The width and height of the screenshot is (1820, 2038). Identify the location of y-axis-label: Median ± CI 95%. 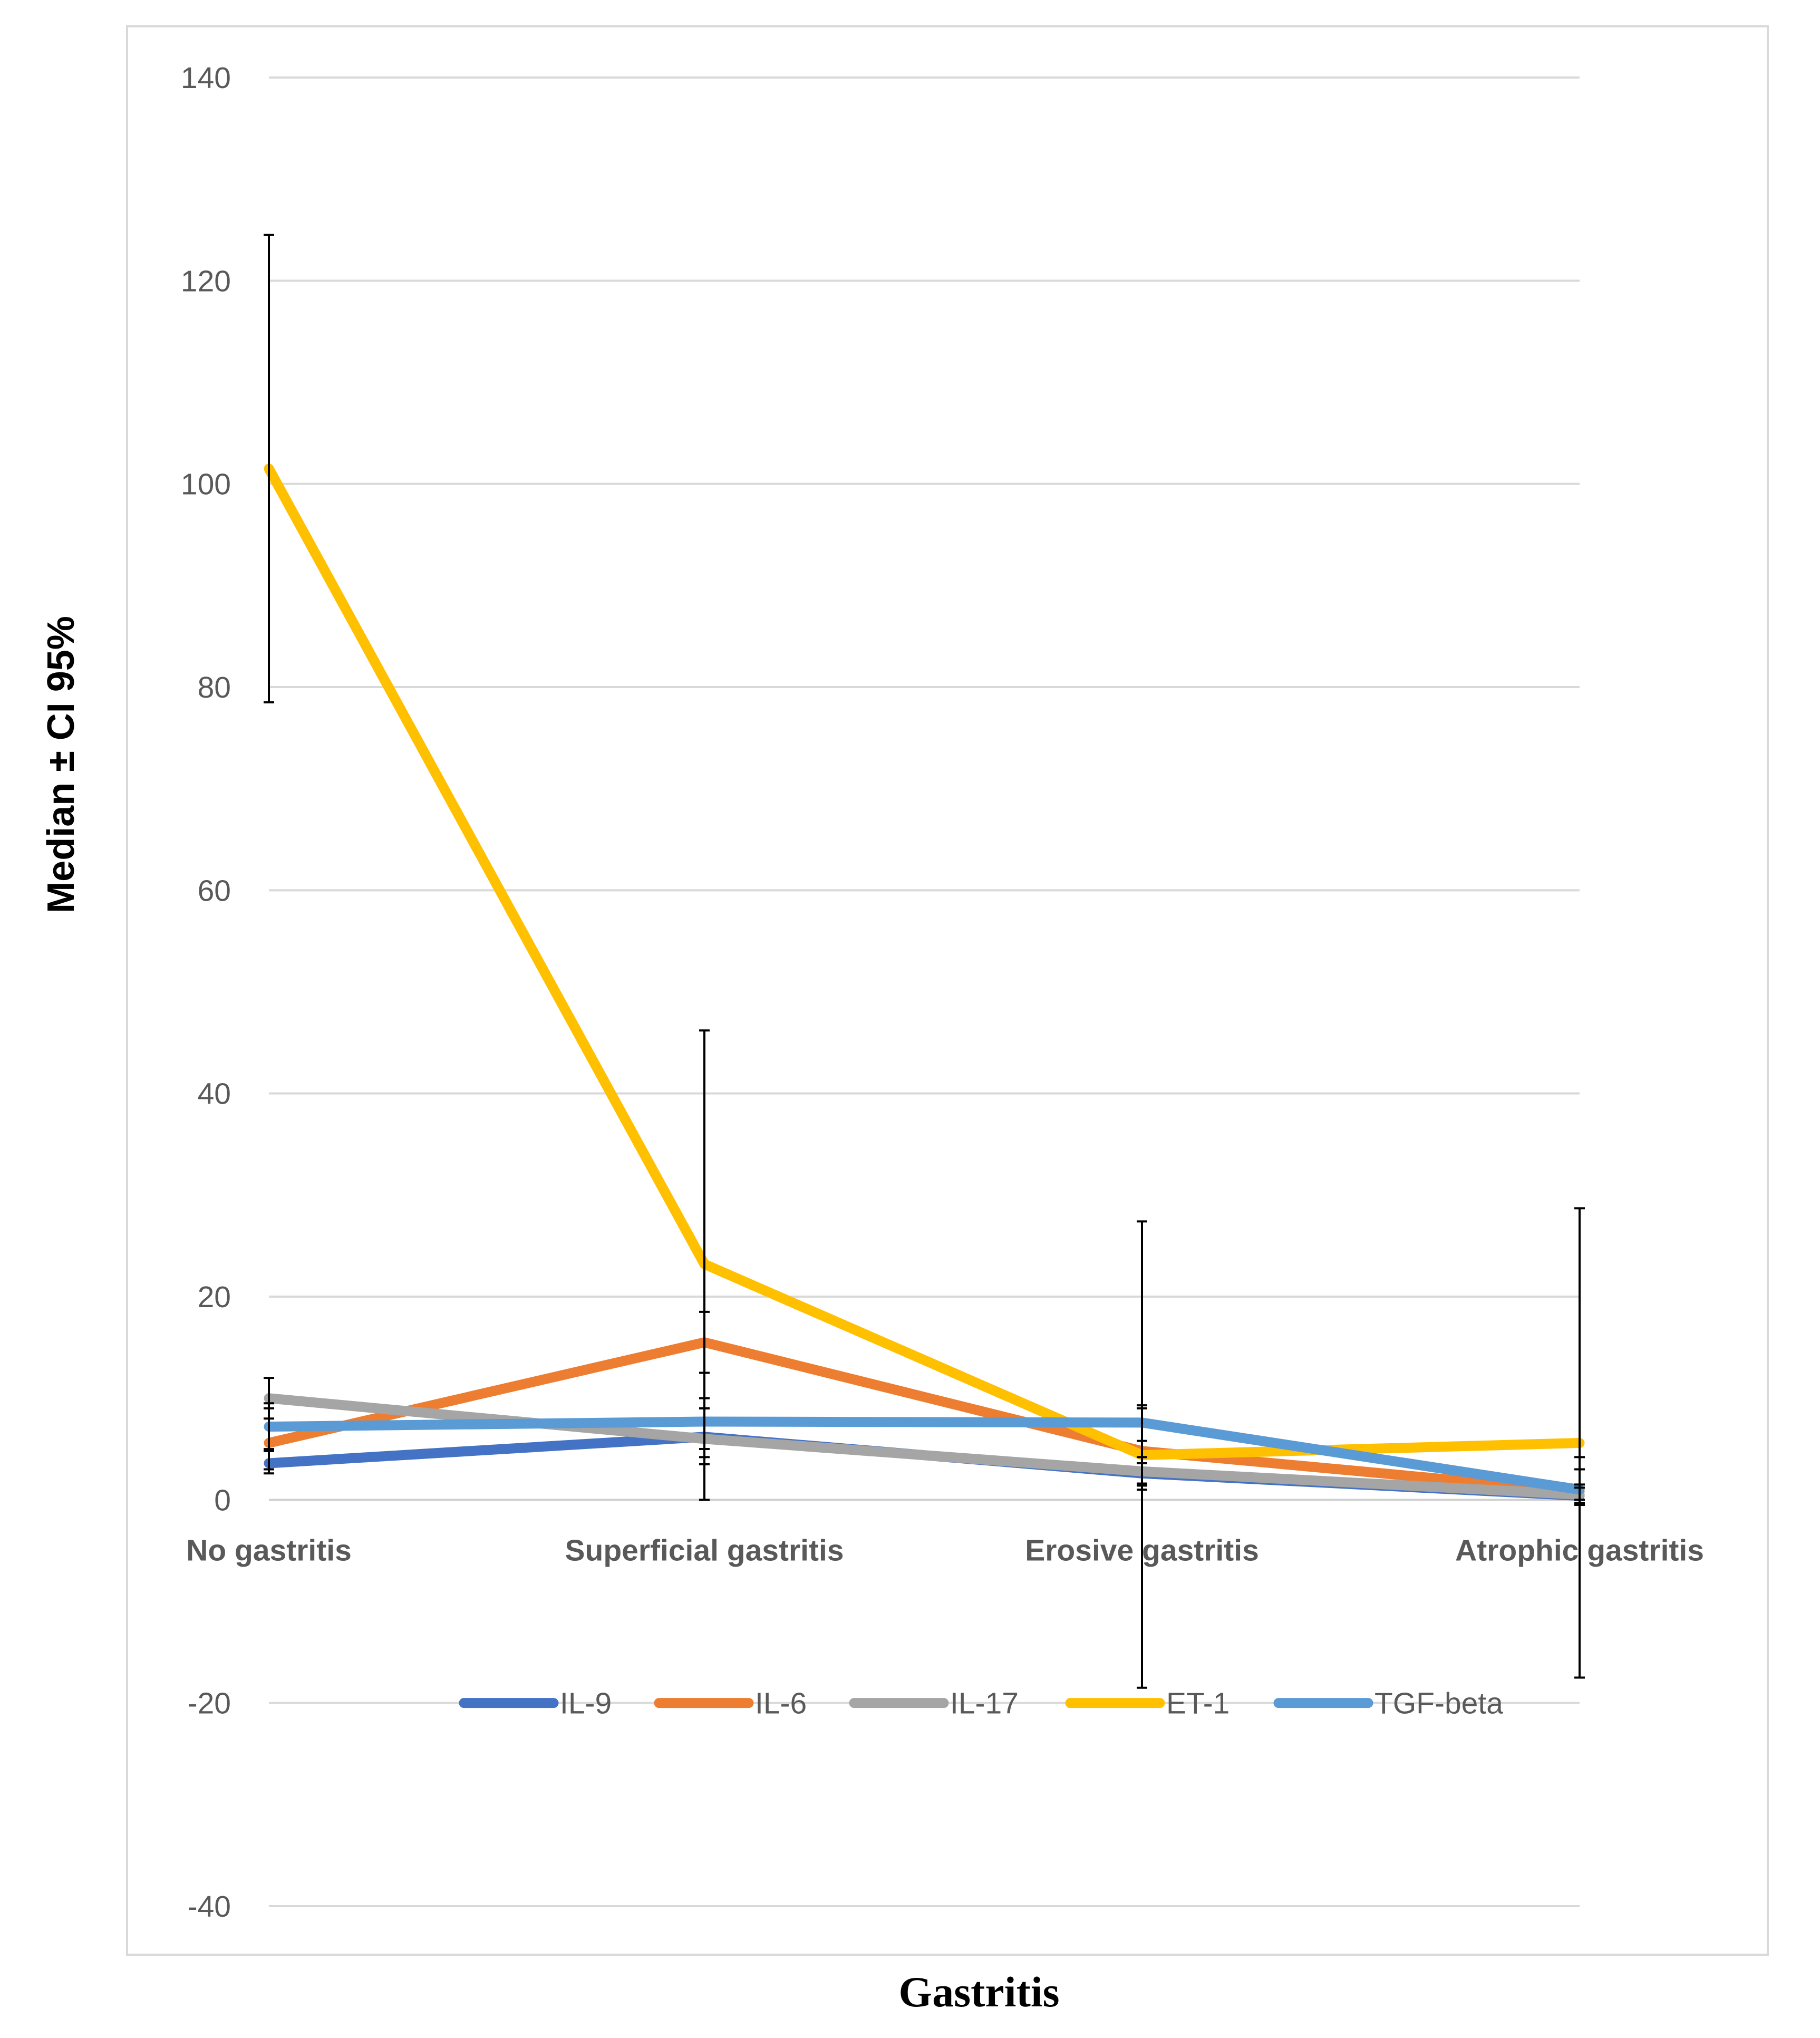
(61, 764).